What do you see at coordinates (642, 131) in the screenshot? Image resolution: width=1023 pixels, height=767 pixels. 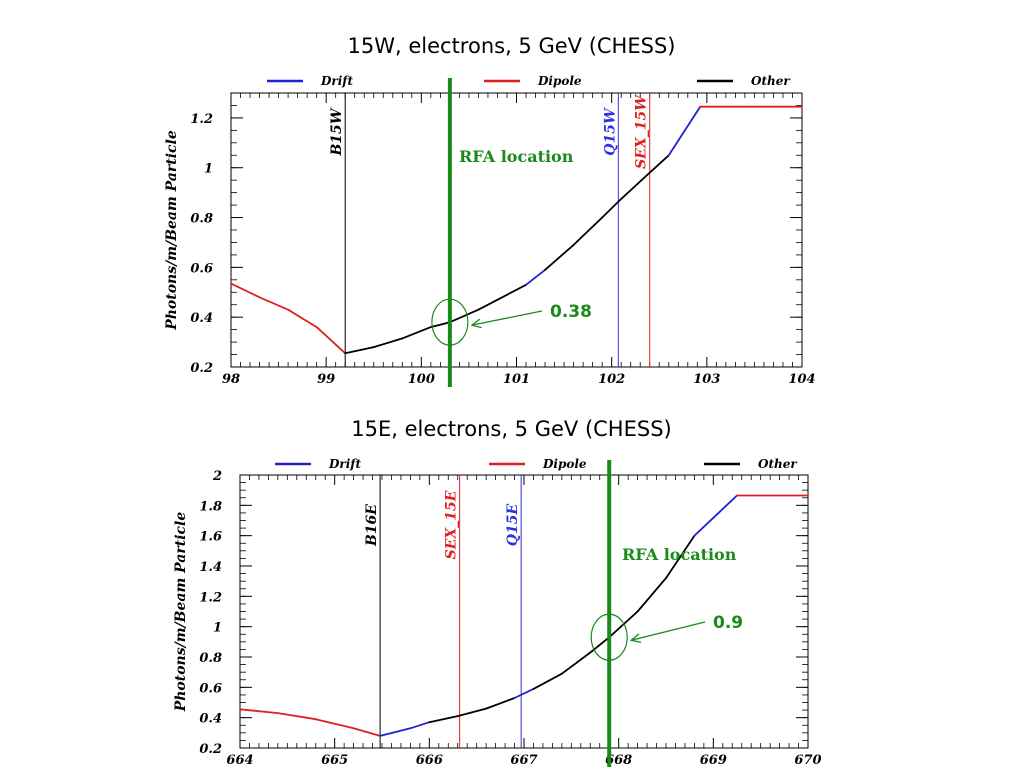 I see `marker-label: SEX_15W` at bounding box center [642, 131].